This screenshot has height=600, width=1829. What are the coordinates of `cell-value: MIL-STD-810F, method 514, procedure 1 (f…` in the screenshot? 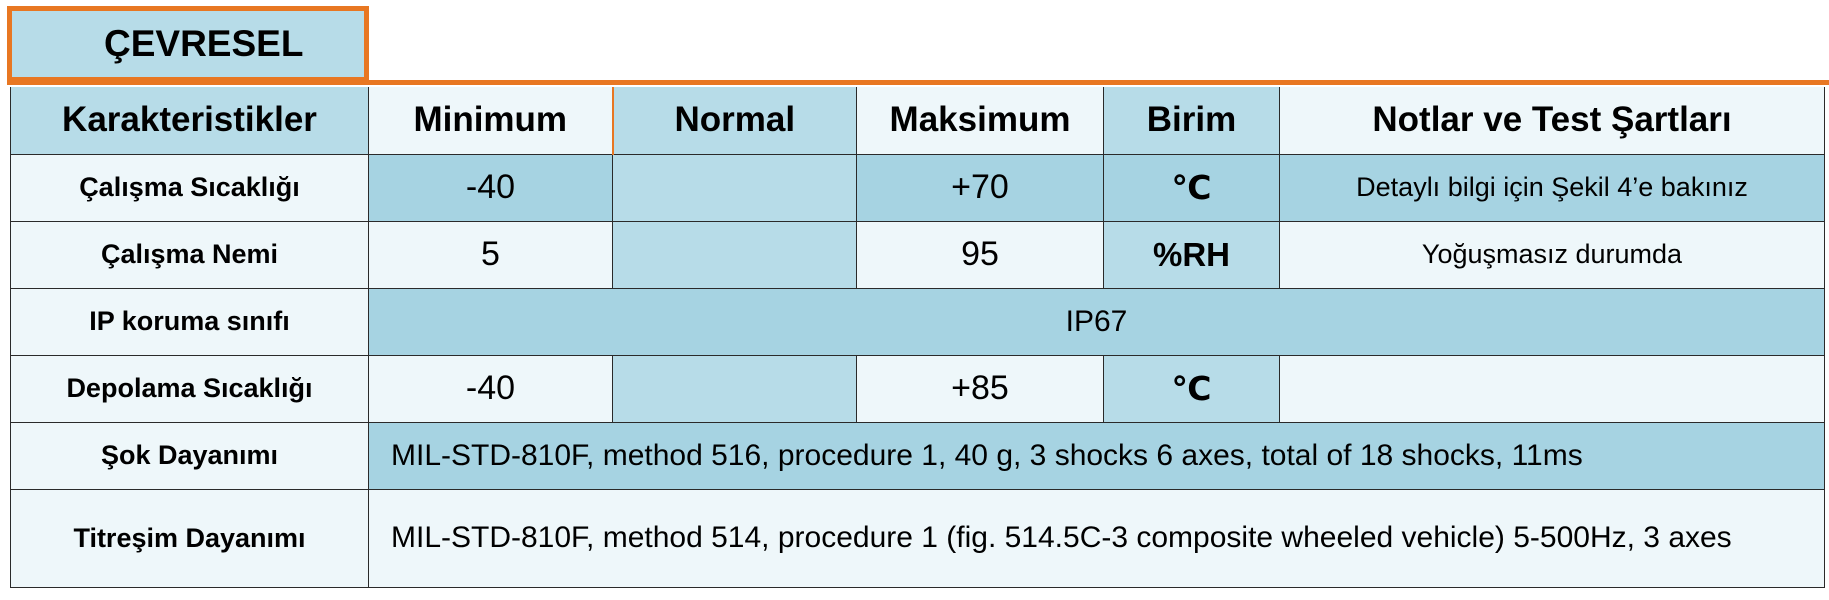 It's located at (1096, 538).